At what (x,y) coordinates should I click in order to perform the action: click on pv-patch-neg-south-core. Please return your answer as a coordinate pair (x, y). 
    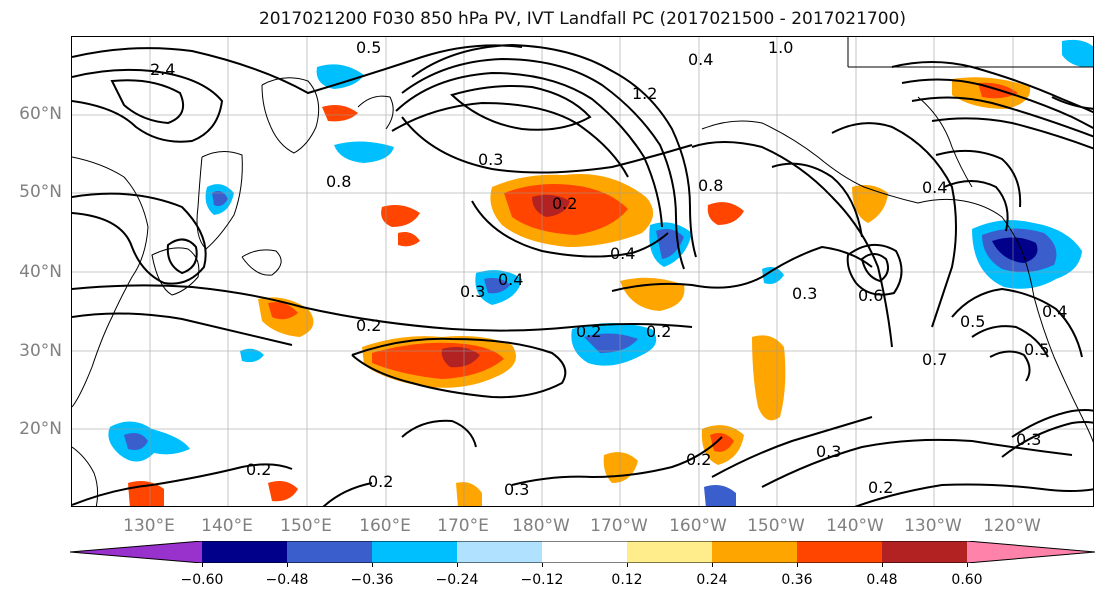
    Looking at the image, I should click on (611, 343).